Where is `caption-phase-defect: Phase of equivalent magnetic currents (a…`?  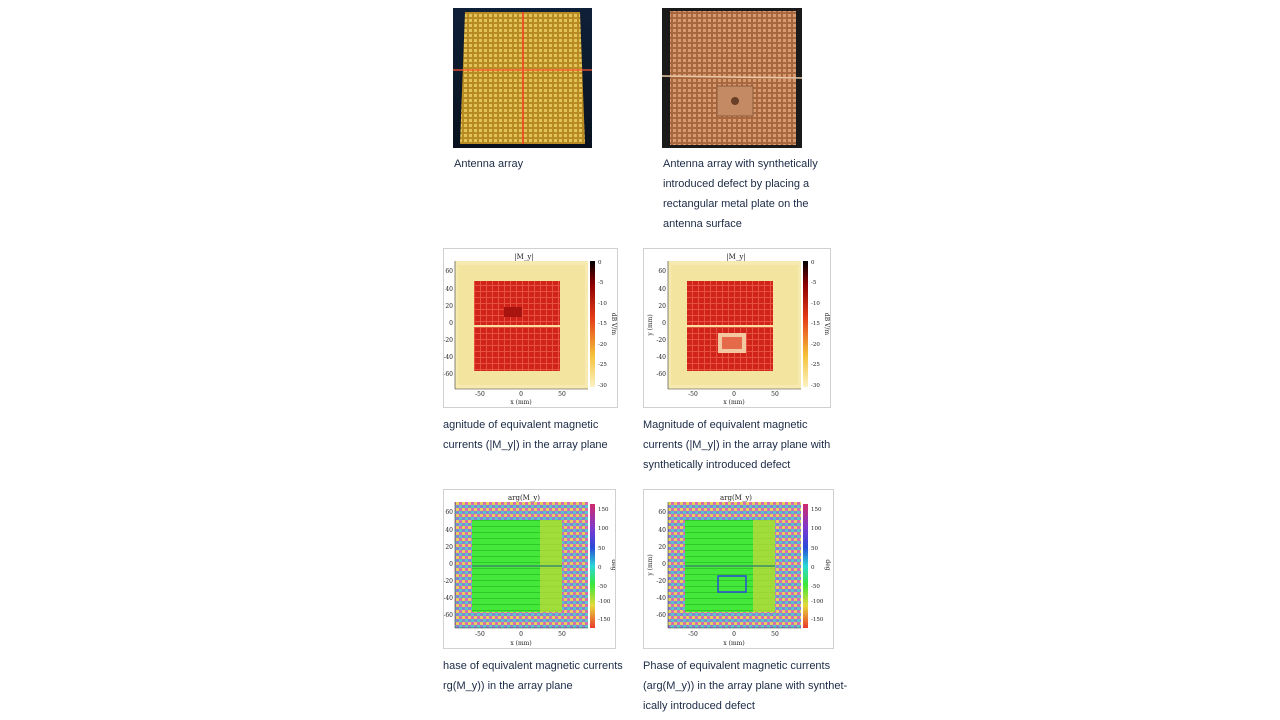
caption-phase-defect: Phase of equivalent magnetic currents (a… is located at coordinates (745, 686).